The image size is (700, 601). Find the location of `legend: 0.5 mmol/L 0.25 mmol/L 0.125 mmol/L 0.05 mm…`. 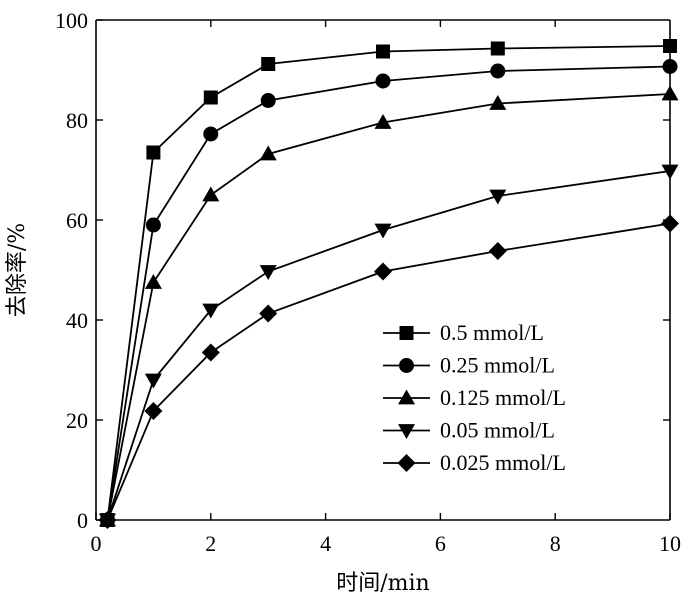

legend: 0.5 mmol/L 0.25 mmol/L 0.125 mmol/L 0.05 mm… is located at coordinates (474, 397).